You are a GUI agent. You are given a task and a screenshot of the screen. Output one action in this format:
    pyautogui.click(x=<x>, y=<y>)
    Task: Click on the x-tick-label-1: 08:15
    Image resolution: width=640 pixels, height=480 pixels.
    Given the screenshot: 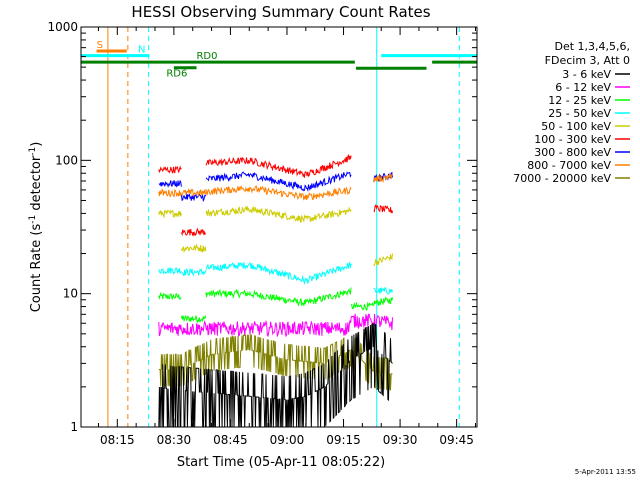 What is the action you would take?
    pyautogui.click(x=117, y=440)
    